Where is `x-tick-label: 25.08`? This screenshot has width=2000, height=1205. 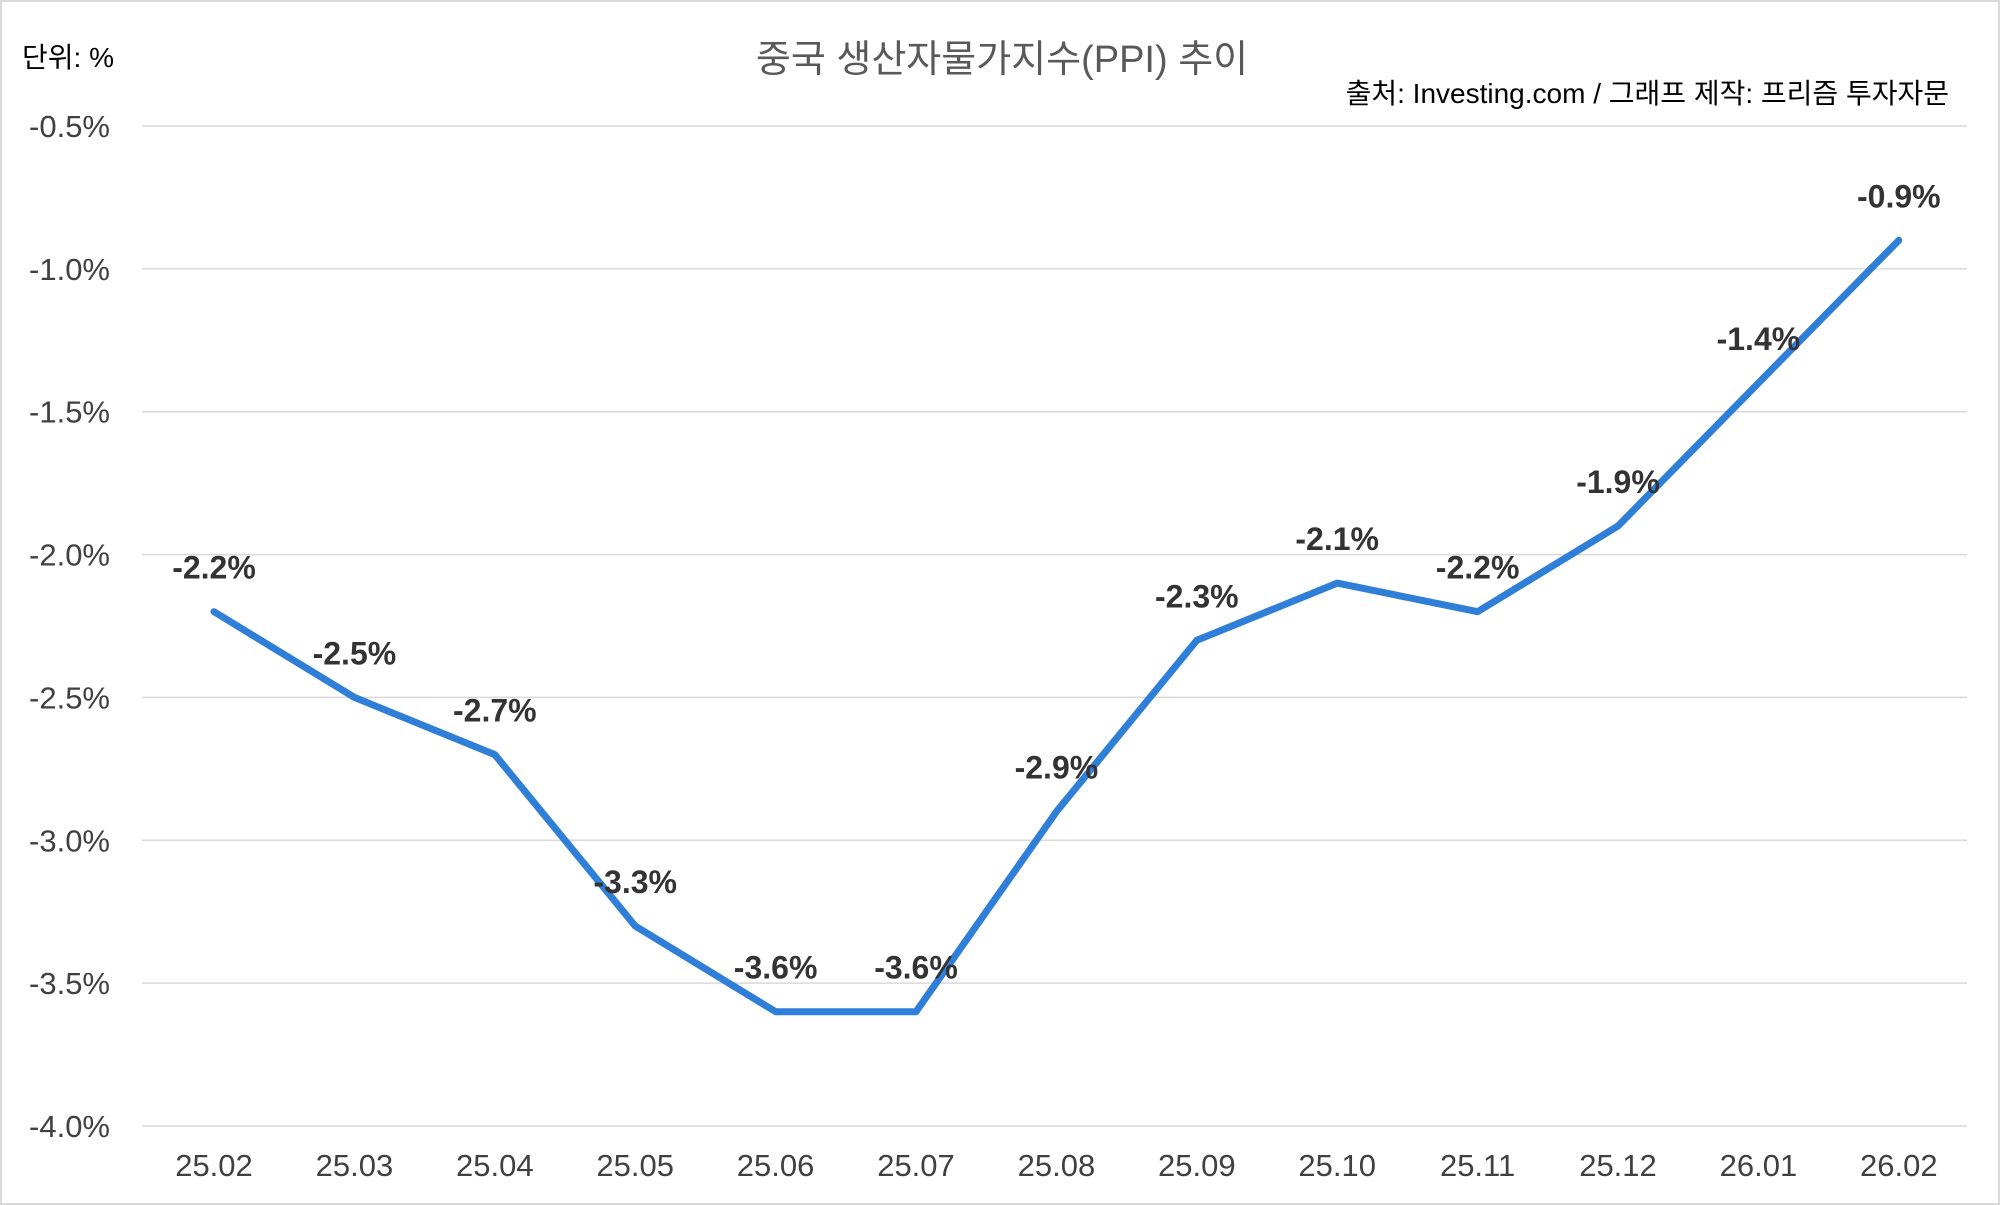 x-tick-label: 25.08 is located at coordinates (1057, 1165).